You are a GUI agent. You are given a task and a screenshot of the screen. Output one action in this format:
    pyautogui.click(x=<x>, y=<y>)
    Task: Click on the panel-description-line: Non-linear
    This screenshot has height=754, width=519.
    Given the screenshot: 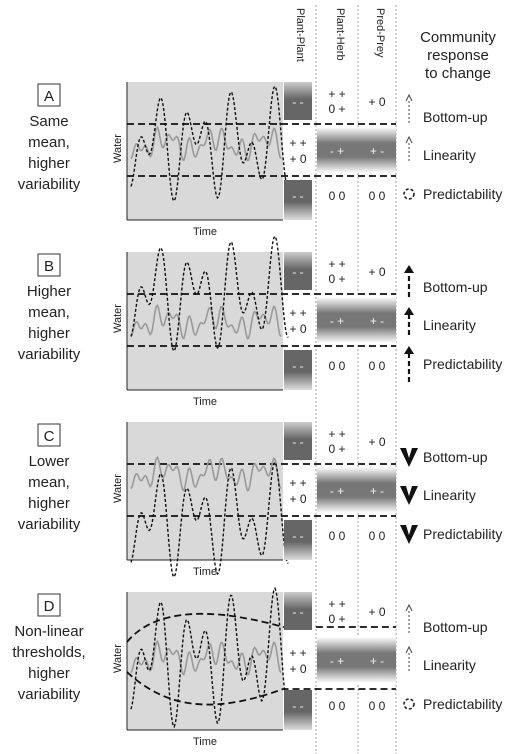 What is the action you would take?
    pyautogui.click(x=48, y=631)
    